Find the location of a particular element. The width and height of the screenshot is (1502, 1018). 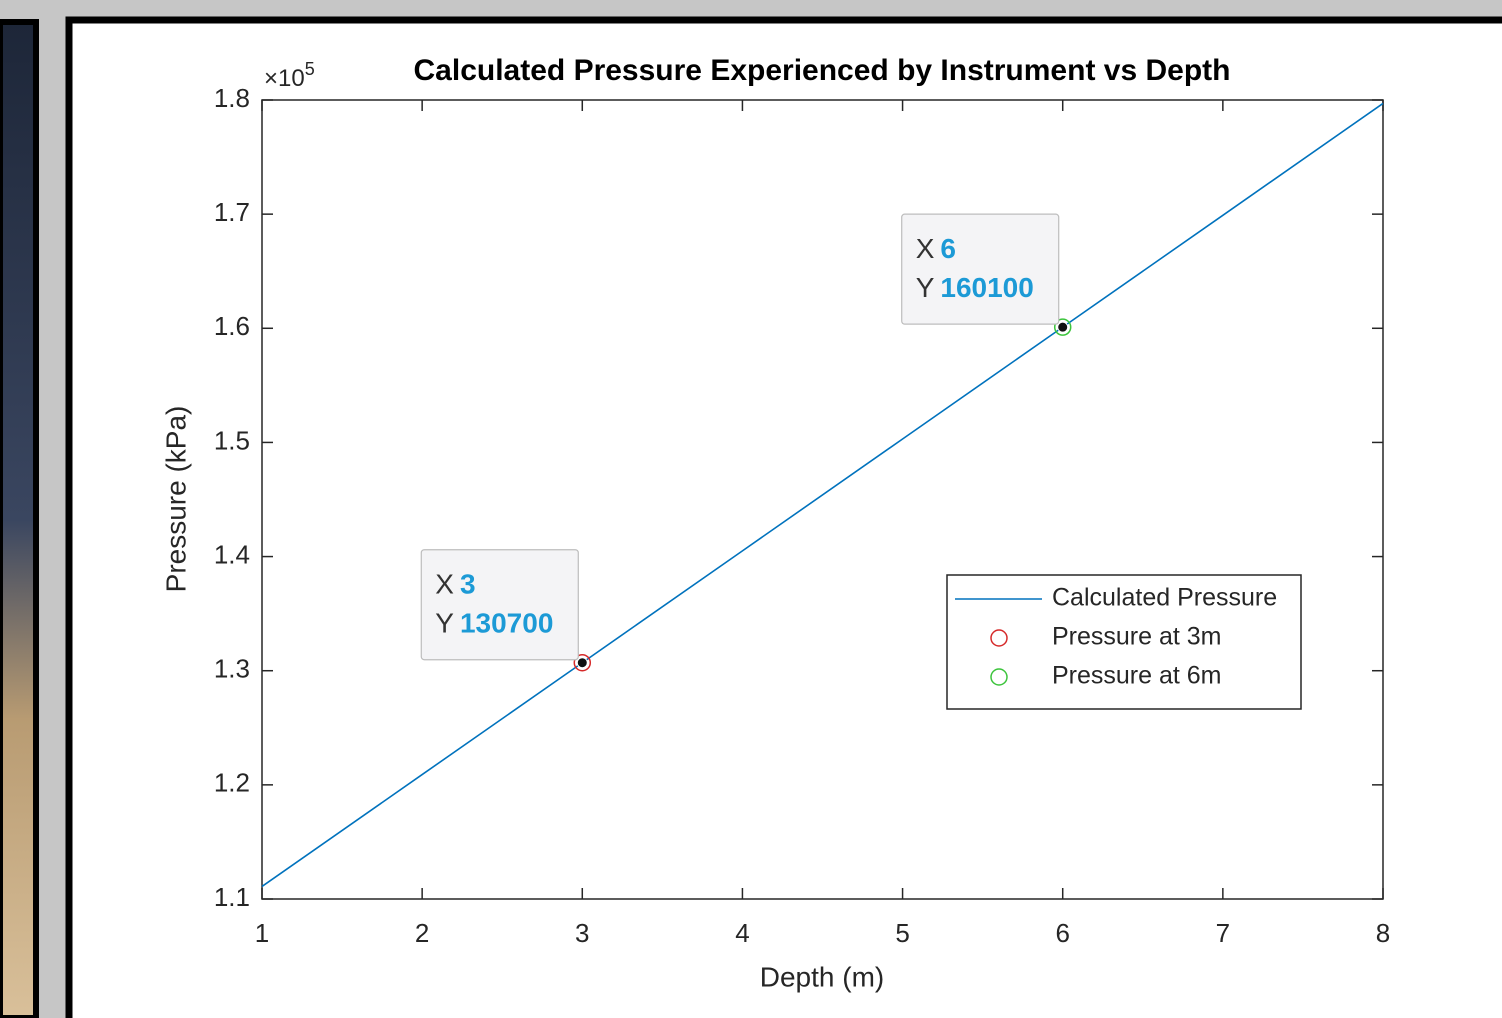

y-tick-label: 1.3 is located at coordinates (232, 669).